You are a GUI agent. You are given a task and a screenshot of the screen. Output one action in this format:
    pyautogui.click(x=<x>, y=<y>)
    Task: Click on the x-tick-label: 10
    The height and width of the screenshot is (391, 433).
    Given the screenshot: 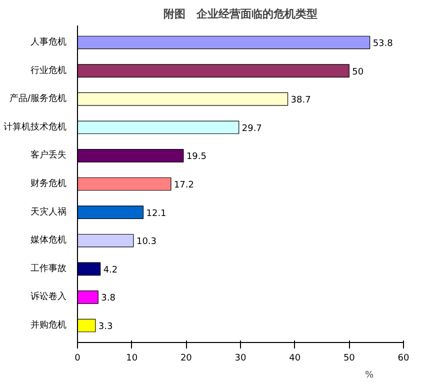 What is the action you would take?
    pyautogui.click(x=132, y=359)
    